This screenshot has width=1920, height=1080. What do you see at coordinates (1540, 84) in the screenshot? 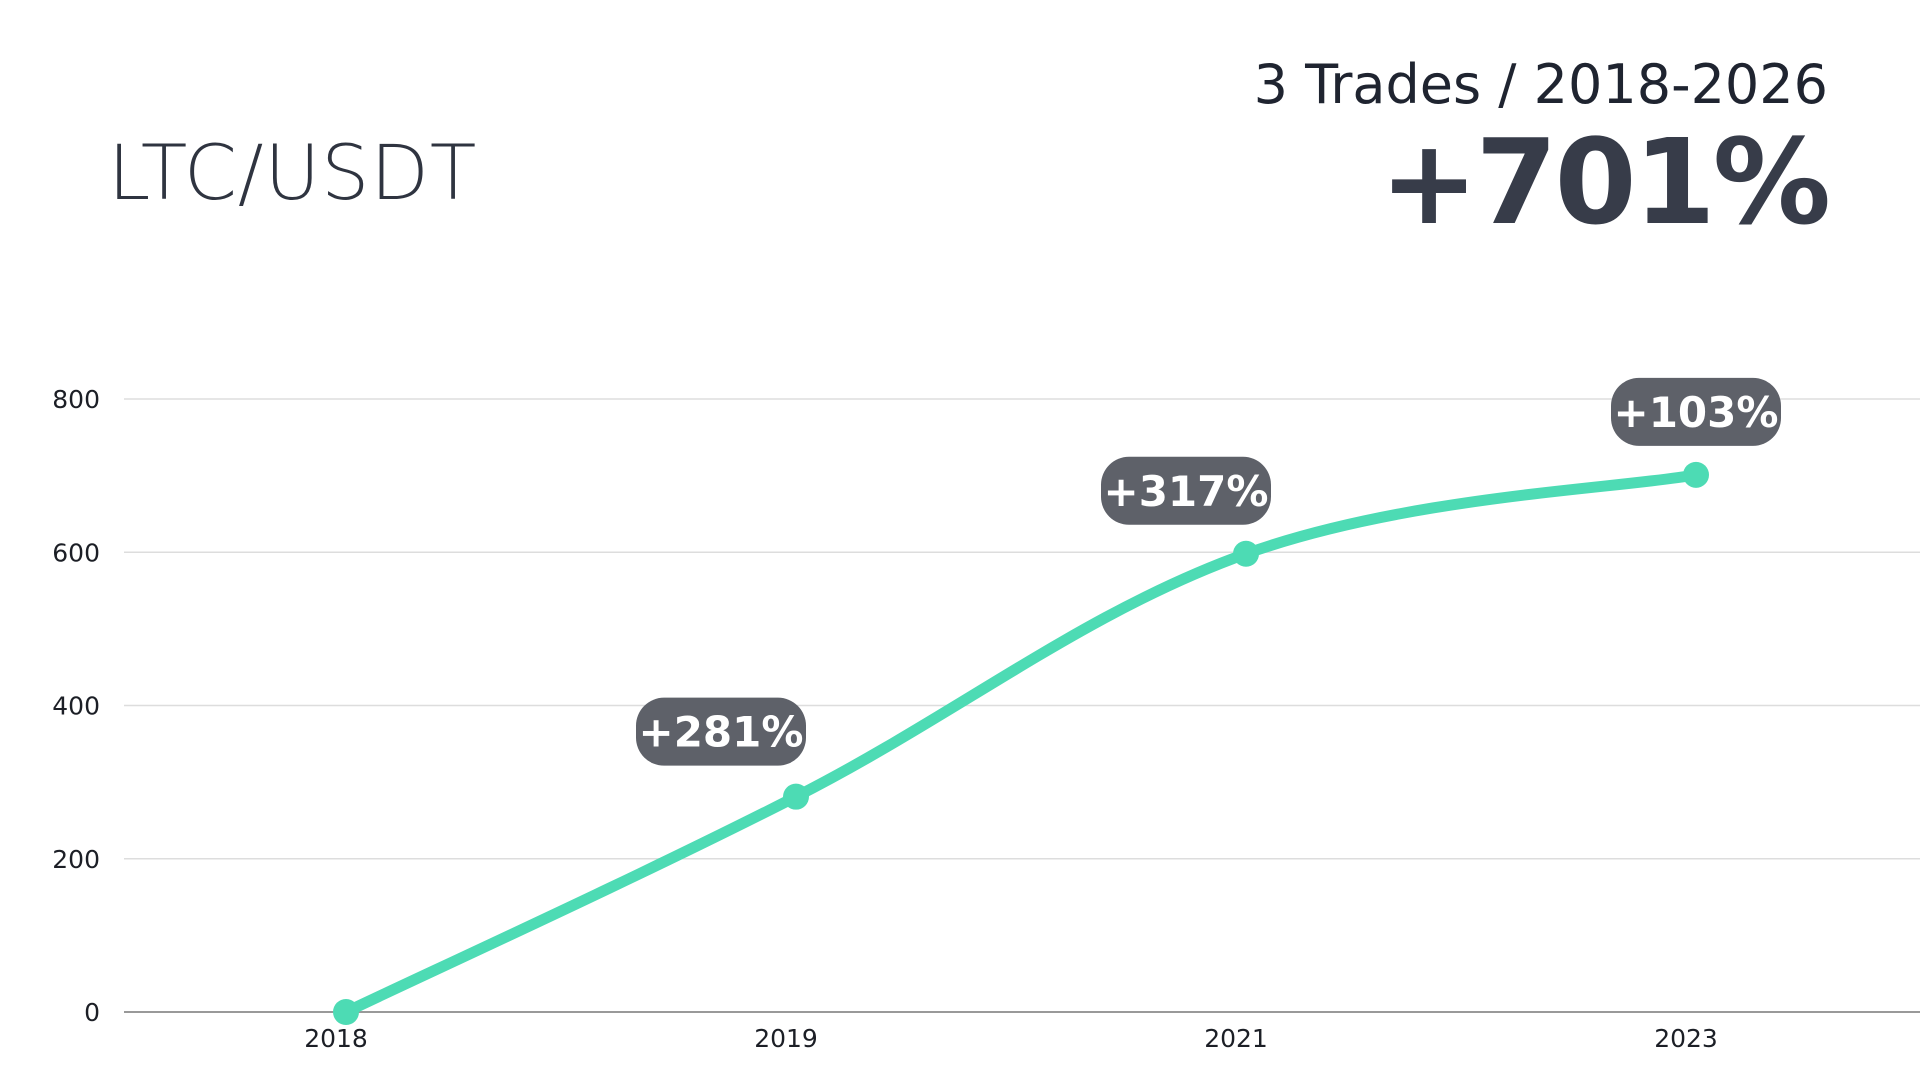
I see `trades-summary: 3 Trades / 2018-2026` at bounding box center [1540, 84].